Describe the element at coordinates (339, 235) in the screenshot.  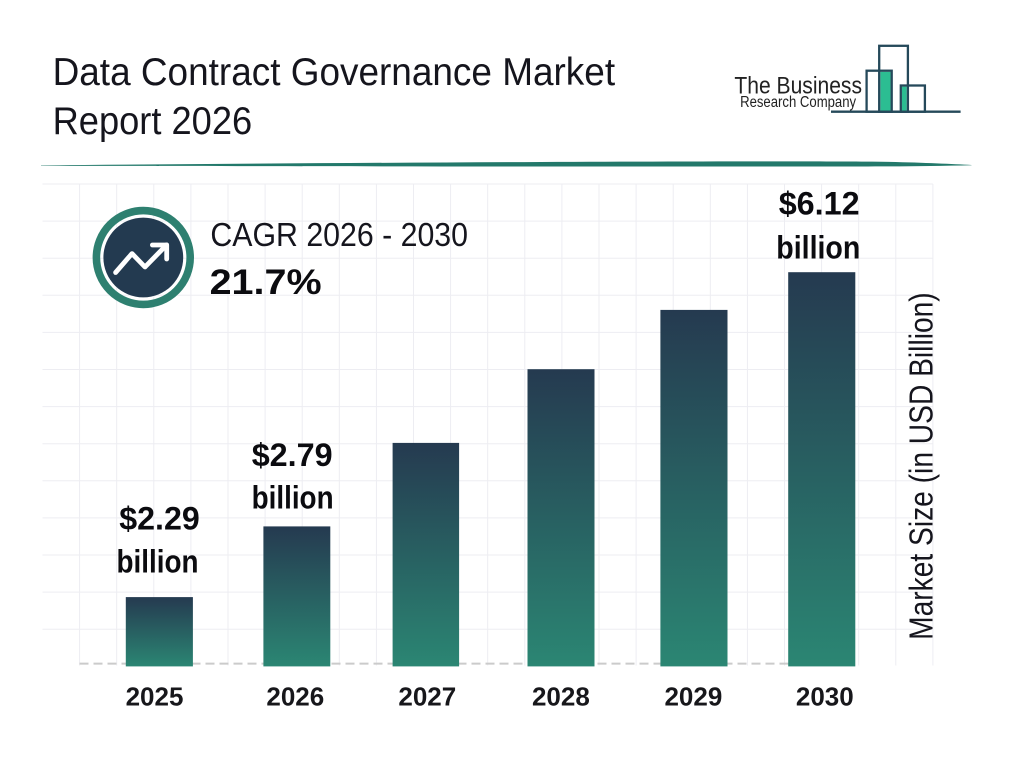
I see `svg-text: CAGR 2026 - 2030` at that location.